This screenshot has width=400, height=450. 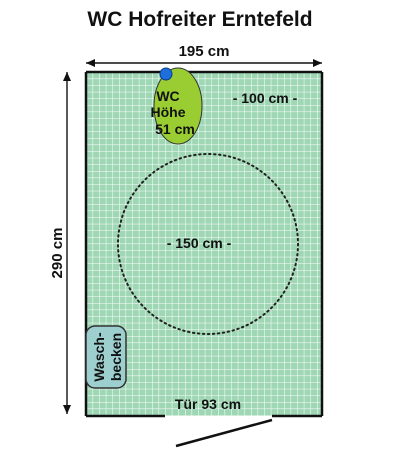 I want to click on door-label: Tür 93 cm, so click(x=208, y=404).